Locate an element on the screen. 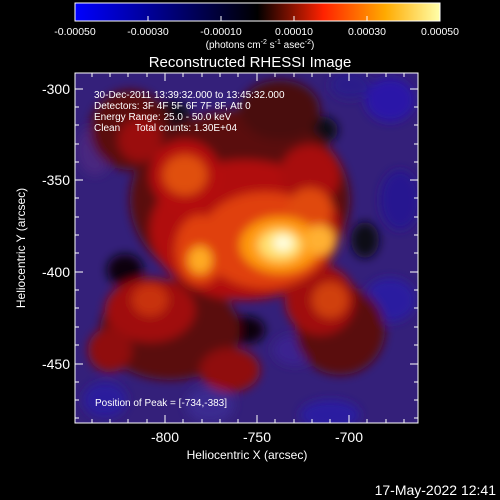 This screenshot has height=500, width=500. y-axis-label: Heliocentric Y (arcsec) is located at coordinates (21, 248).